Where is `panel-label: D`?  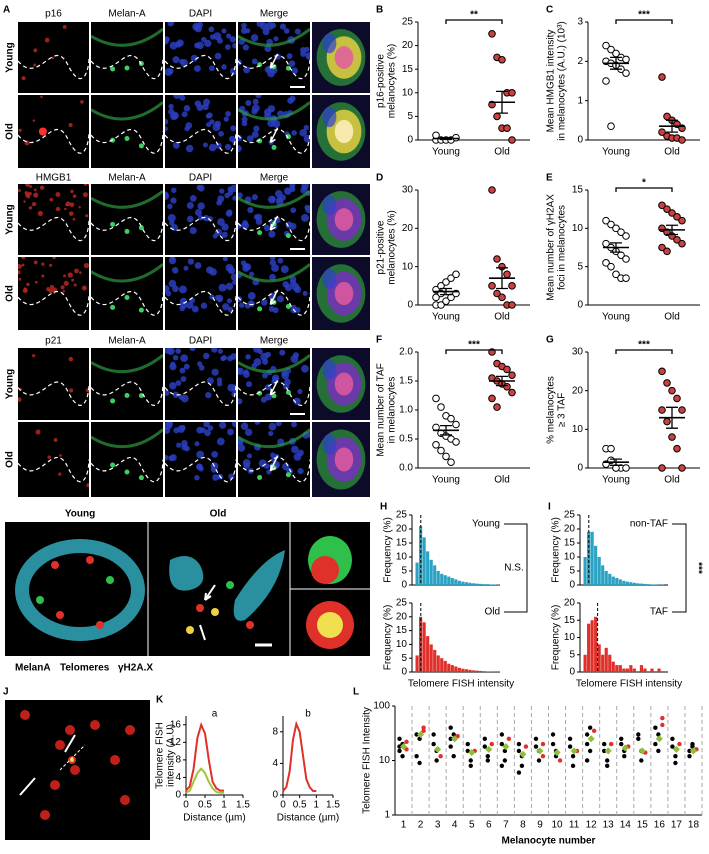
panel-label: D is located at coordinates (379, 178).